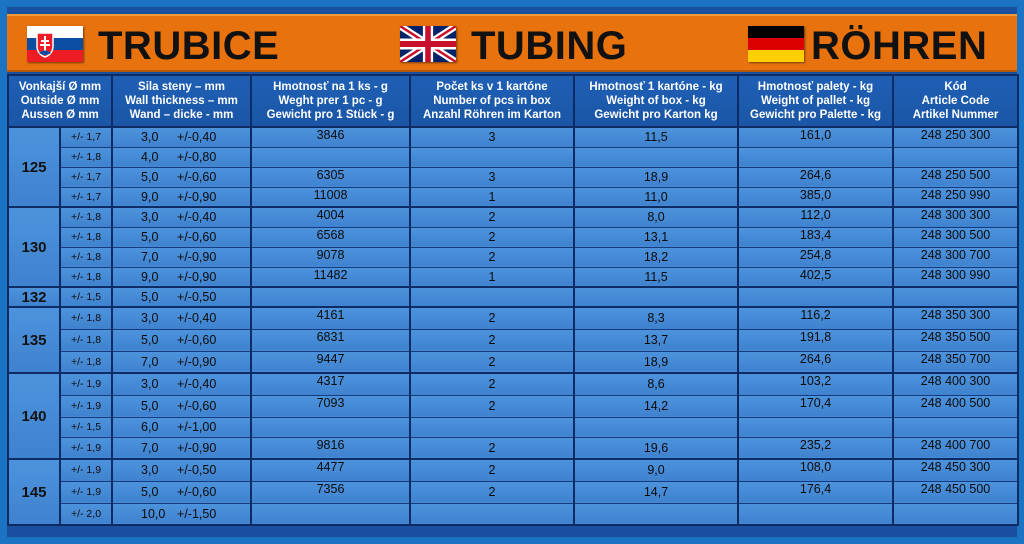 This screenshot has width=1024, height=544. Describe the element at coordinates (331, 137) in the screenshot. I see `weight-per-piece-cell: 3846` at that location.